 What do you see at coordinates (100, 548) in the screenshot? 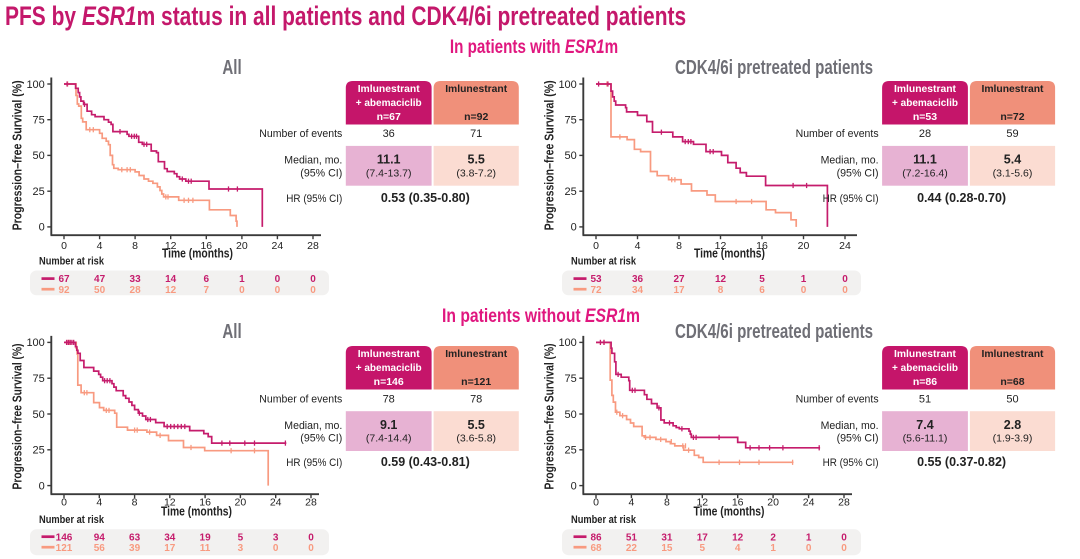
I see `svg-text: 56` at bounding box center [100, 548].